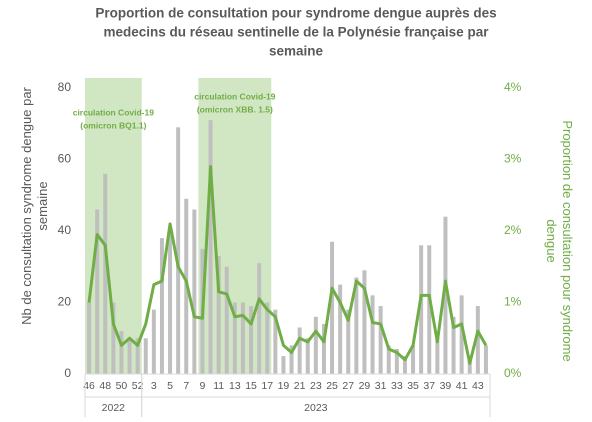  Describe the element at coordinates (446, 386) in the screenshot. I see `x-tick-label: 39` at that location.